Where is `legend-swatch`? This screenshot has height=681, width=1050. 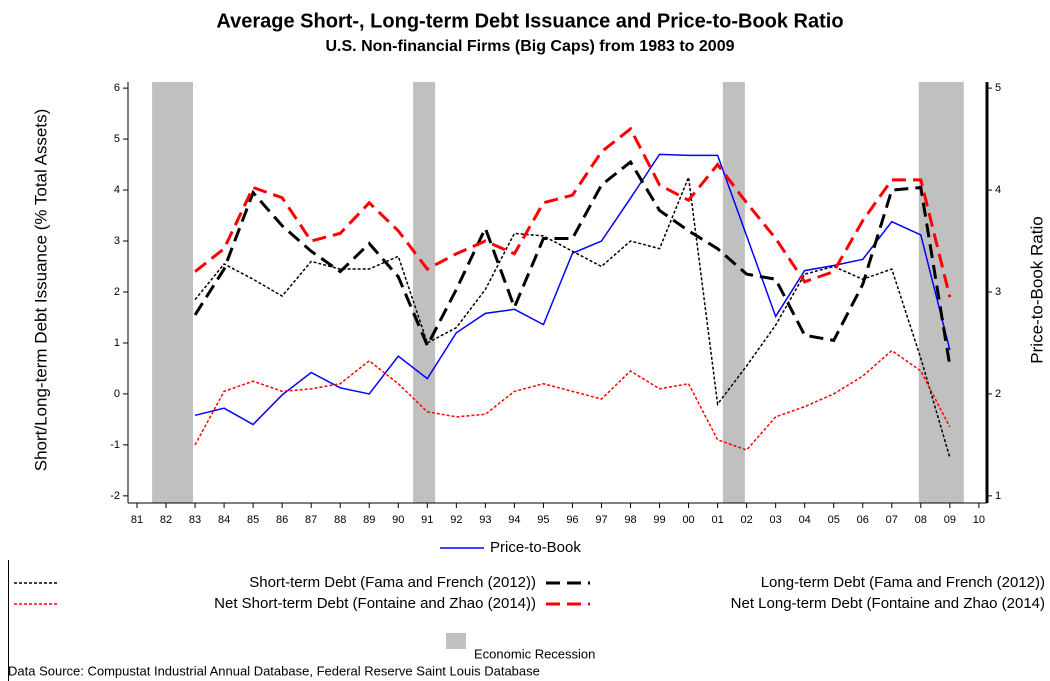 legend-swatch is located at coordinates (456, 641).